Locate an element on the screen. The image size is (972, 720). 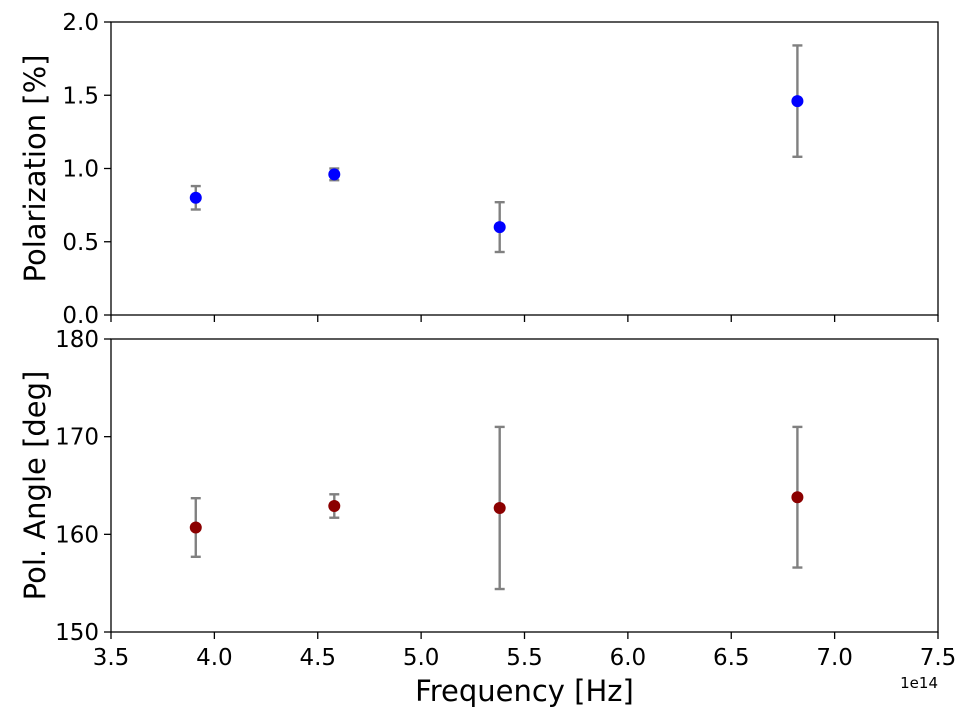
angle-x-tick-label: 5.5 is located at coordinates (524, 658).